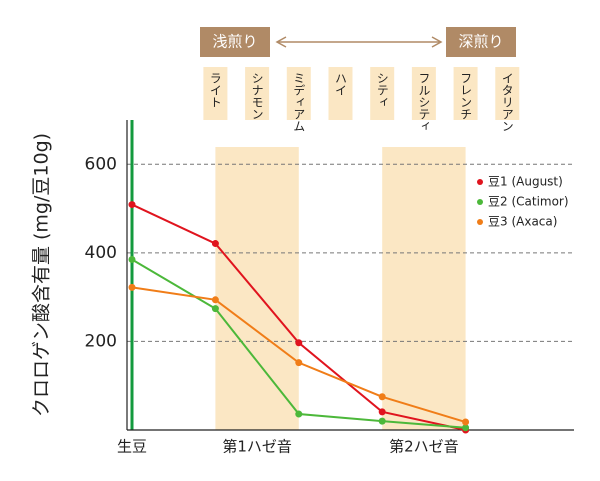 The height and width of the screenshot is (481, 600). I want to click on light-label: 浅煎り, so click(234, 42).